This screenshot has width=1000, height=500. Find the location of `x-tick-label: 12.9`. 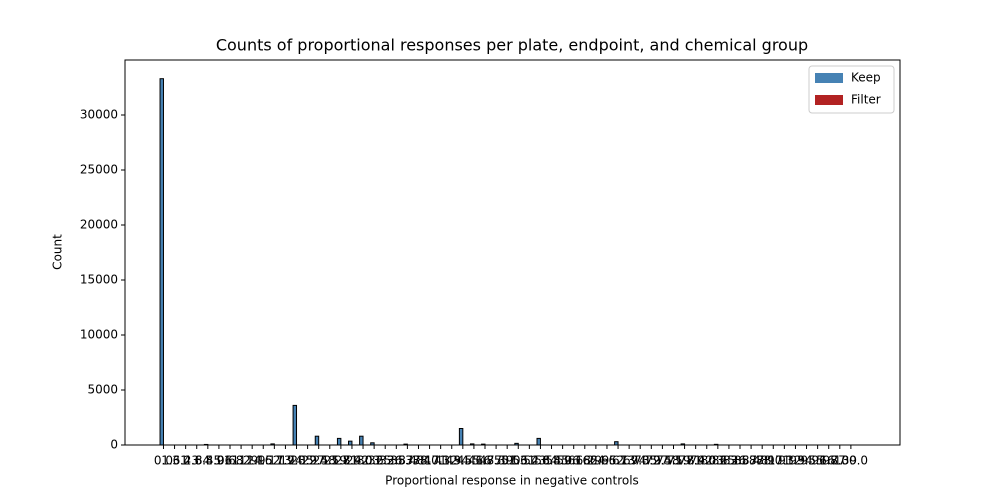

x-tick-label: 12.9 is located at coordinates (252, 461).